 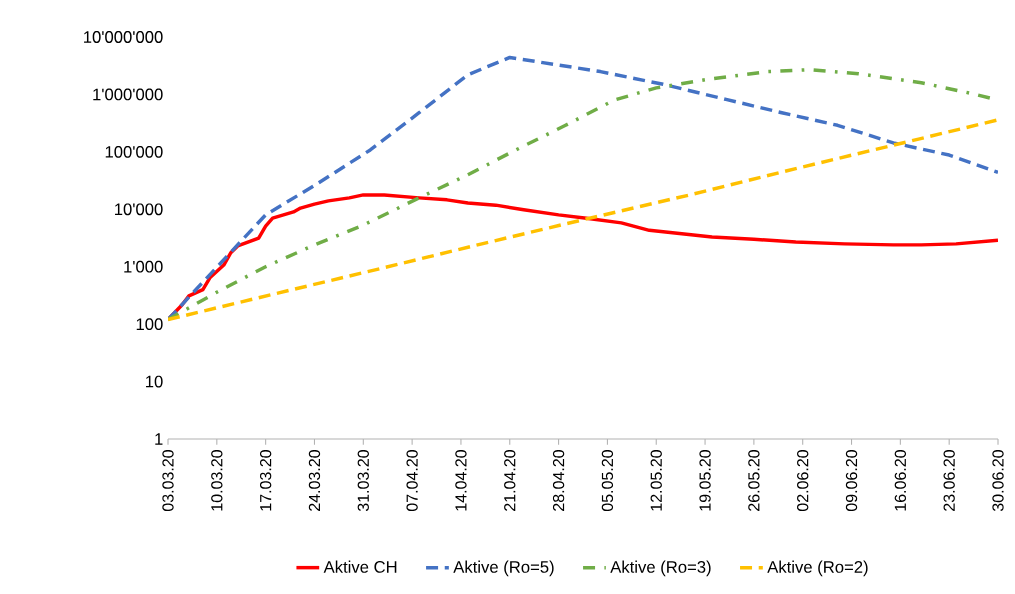 What do you see at coordinates (803, 481) in the screenshot?
I see `x-tick-label: 02.06.20` at bounding box center [803, 481].